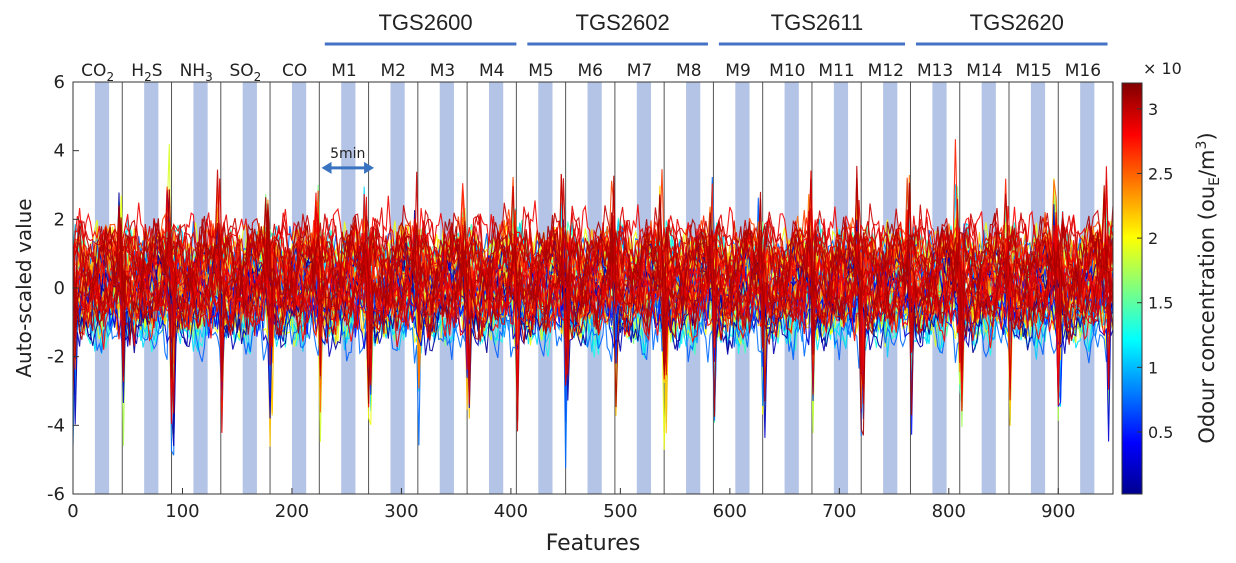  I want to click on duration-arrow-right, so click(369, 167).